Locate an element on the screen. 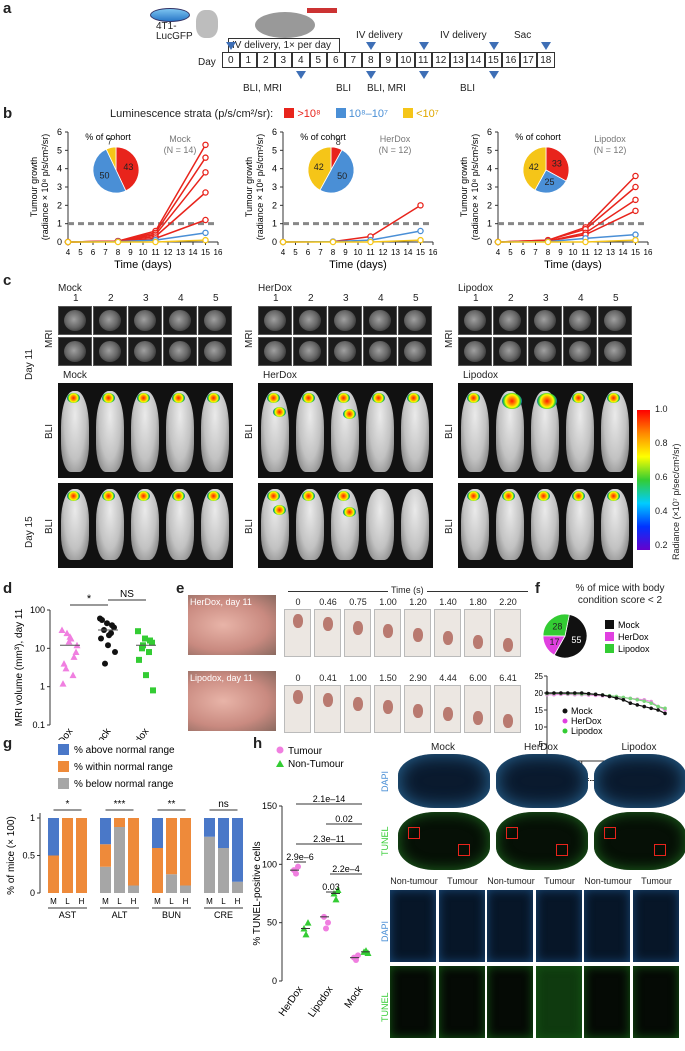  bli-day11-block is located at coordinates (145, 430).